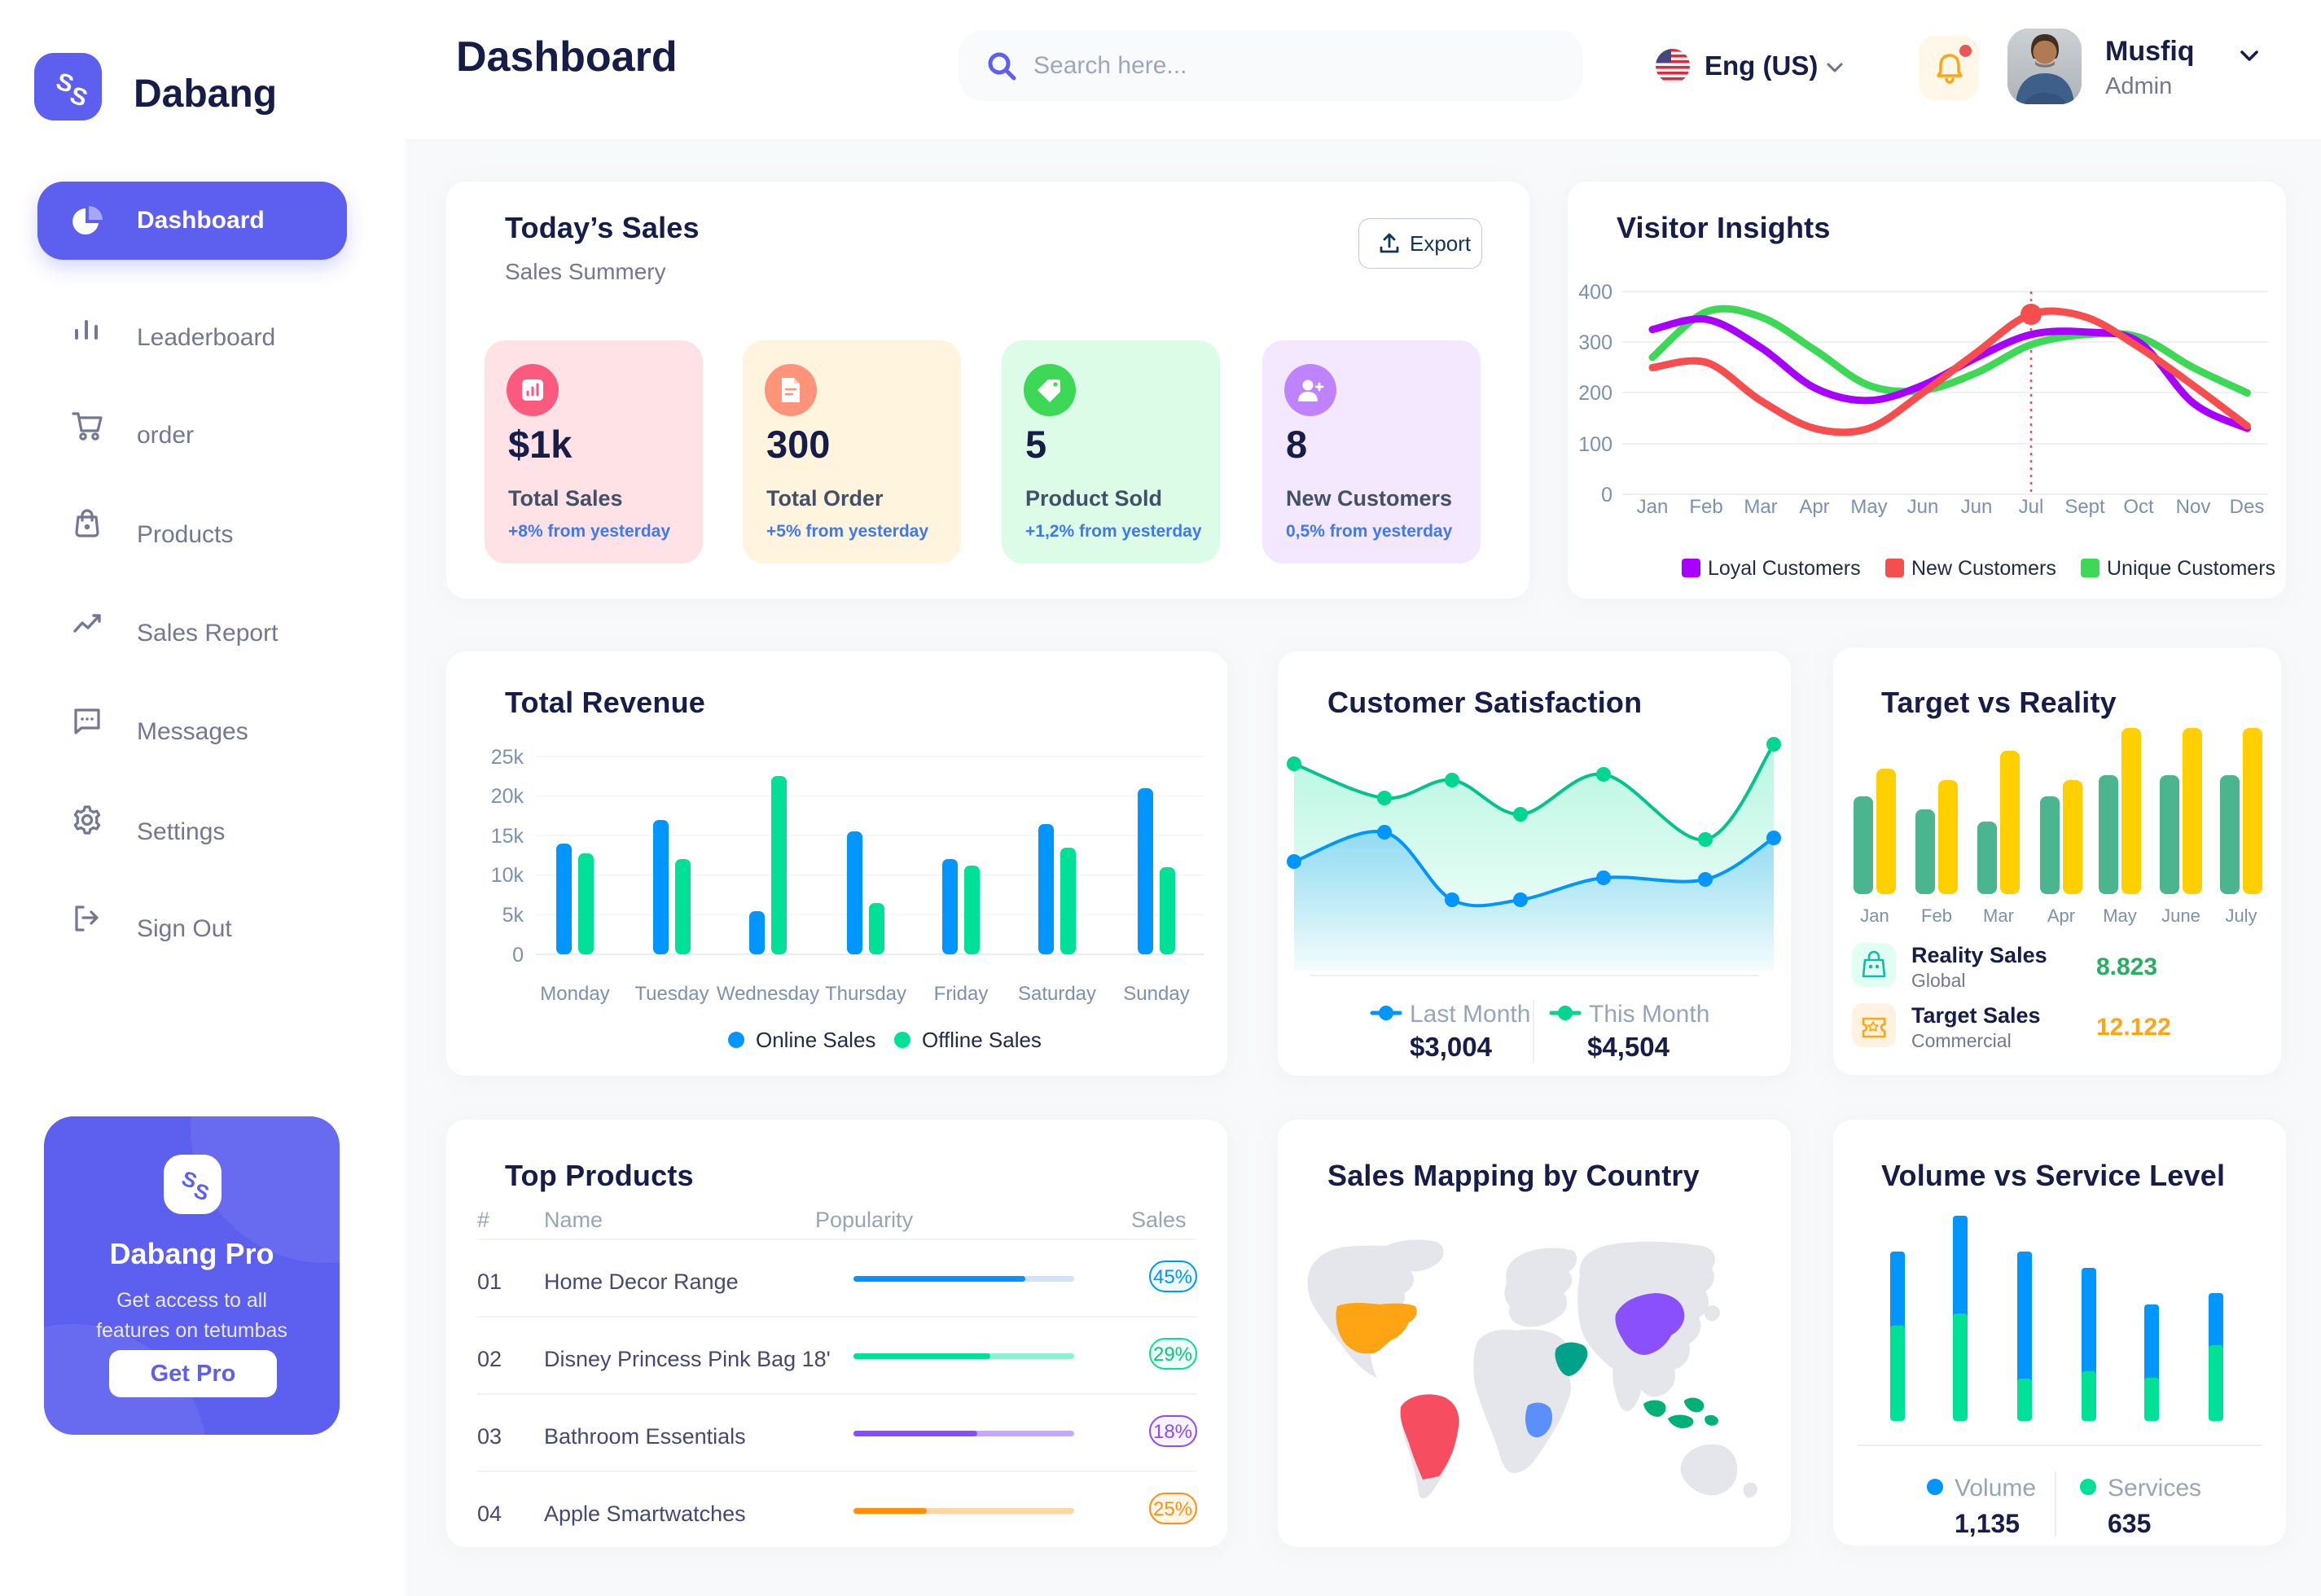  I want to click on svg-text: $3,004, so click(1451, 1047).